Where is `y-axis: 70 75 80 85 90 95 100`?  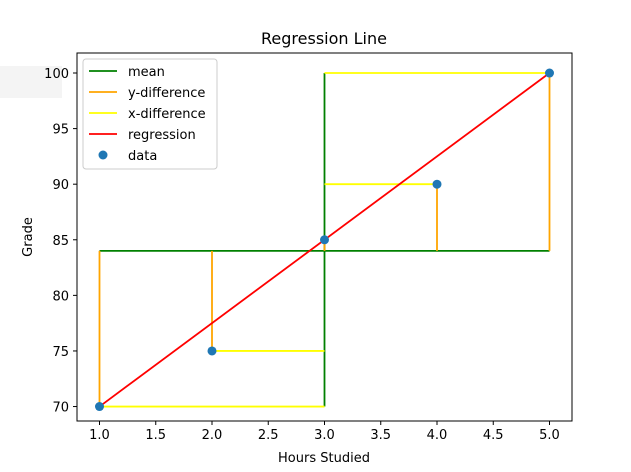
y-axis: 70 75 80 85 90 95 100 is located at coordinates (60, 241).